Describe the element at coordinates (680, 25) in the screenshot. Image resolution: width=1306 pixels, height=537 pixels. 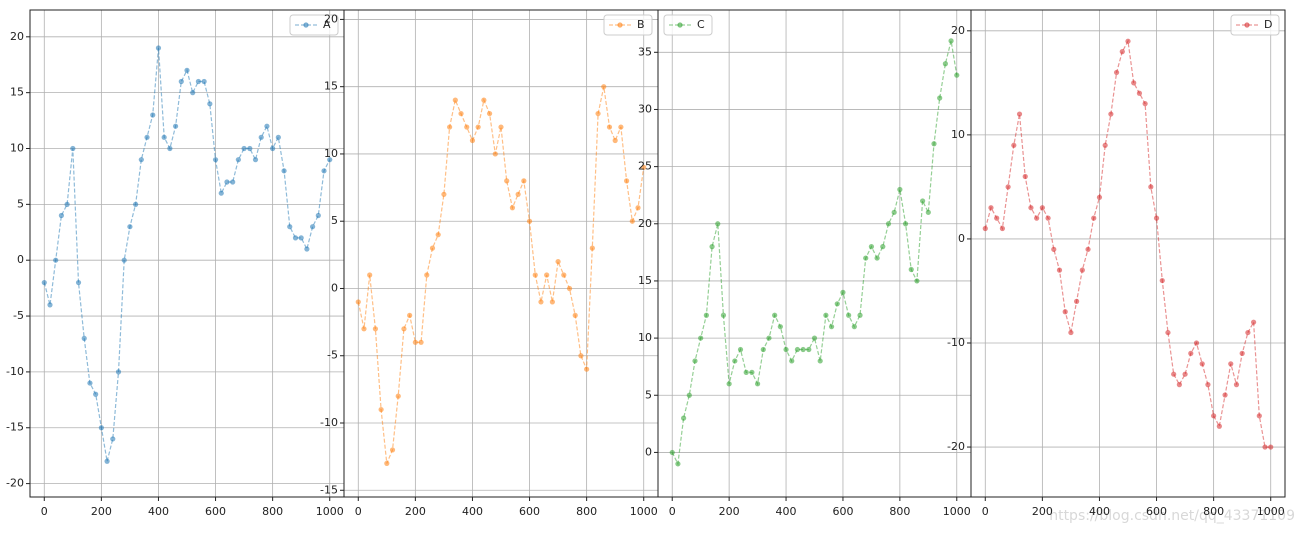
I see `legend-marker` at that location.